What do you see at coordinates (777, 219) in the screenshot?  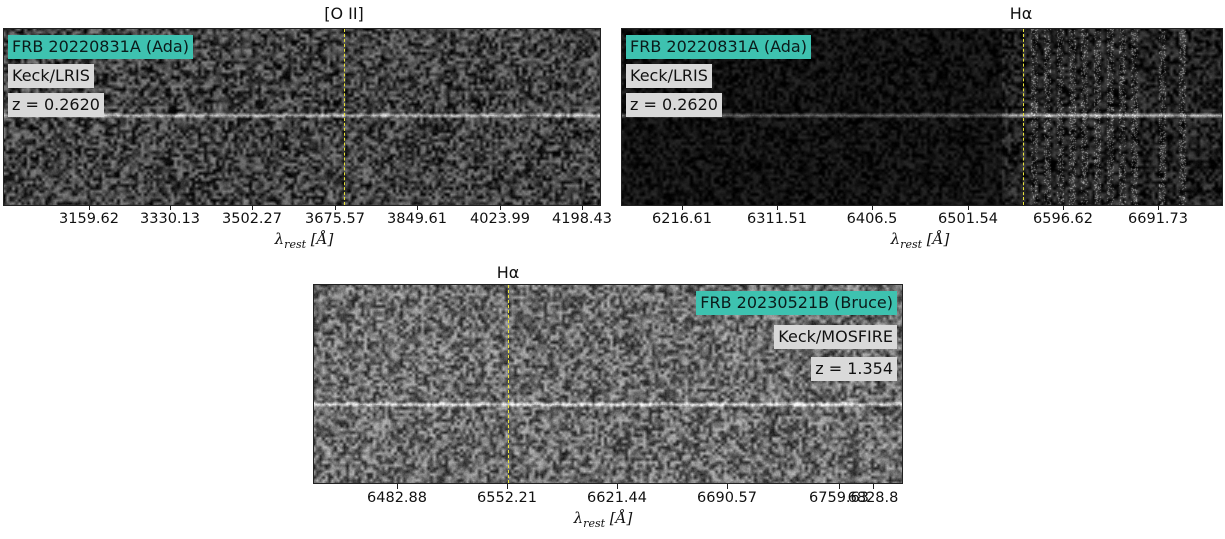 I see `x-tick-label: 6311.51` at bounding box center [777, 219].